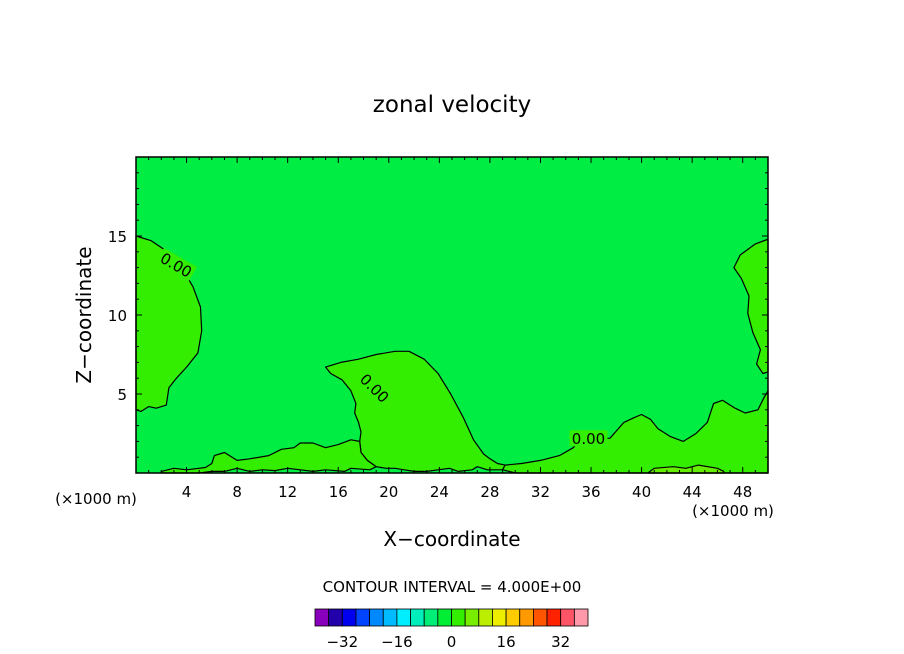  I want to click on x-unit-left: (×1000 m), so click(96, 499).